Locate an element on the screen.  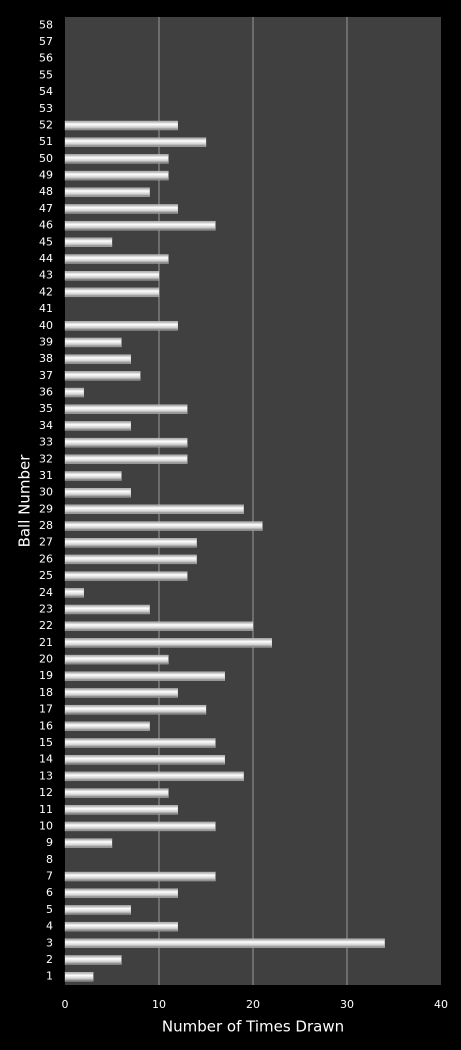
y-tick-label: 24 is located at coordinates (46, 592).